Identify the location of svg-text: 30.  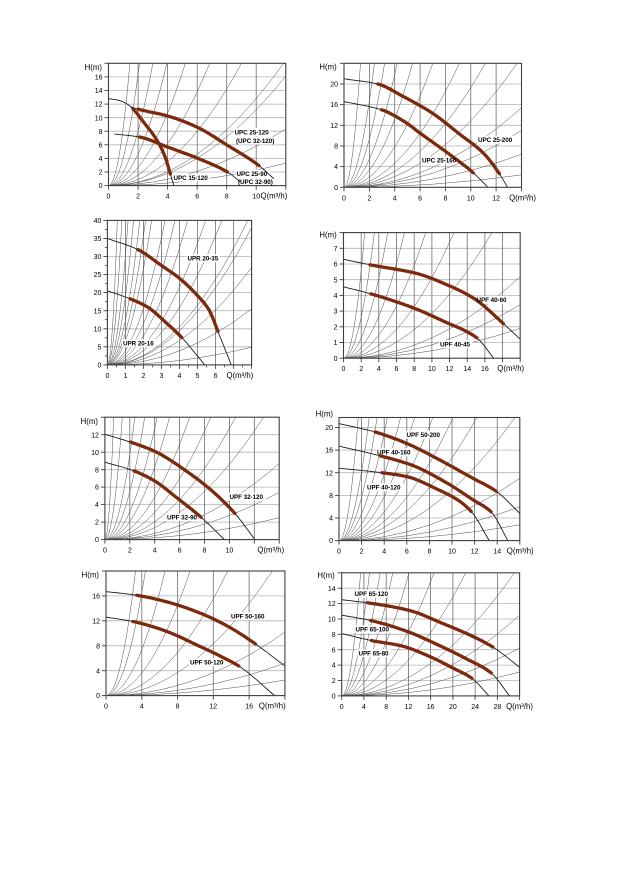
(98, 257).